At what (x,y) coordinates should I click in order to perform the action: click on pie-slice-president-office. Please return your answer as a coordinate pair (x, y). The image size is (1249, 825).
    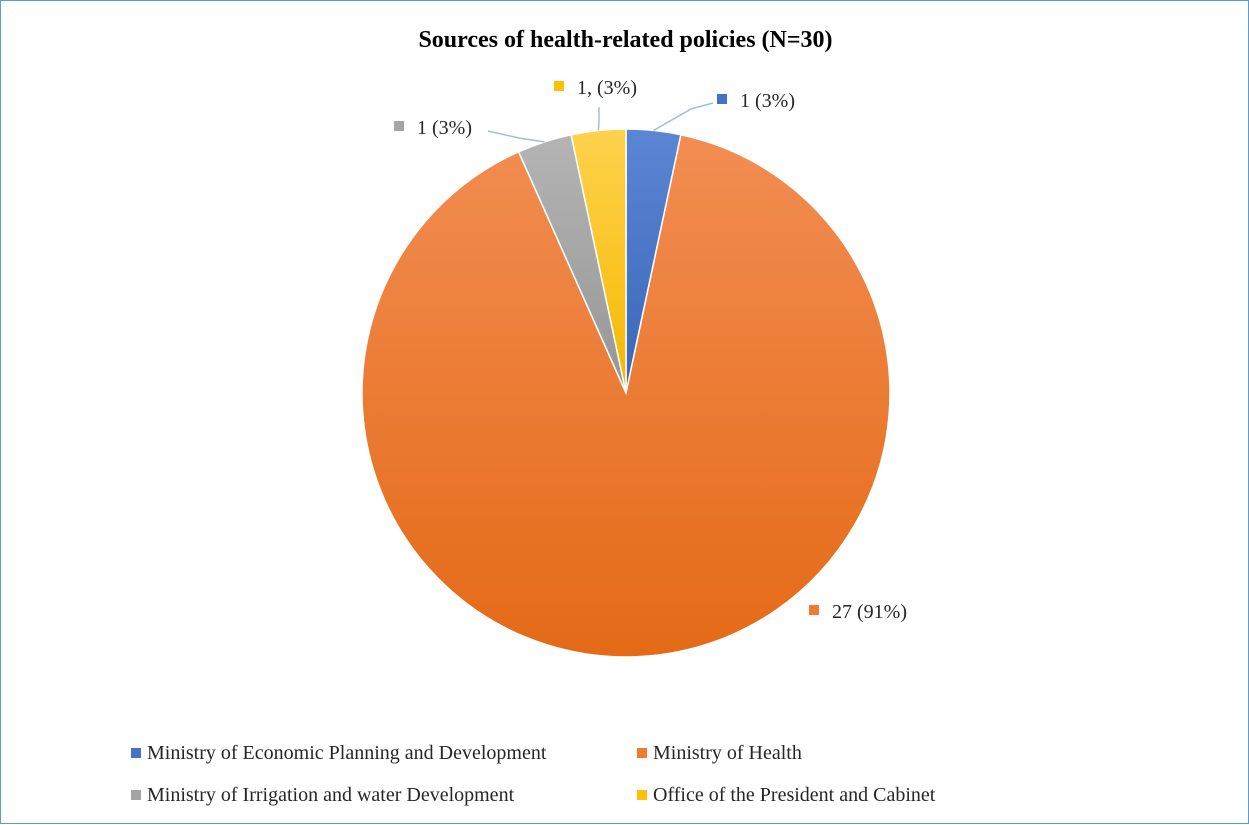
    Looking at the image, I should click on (598, 261).